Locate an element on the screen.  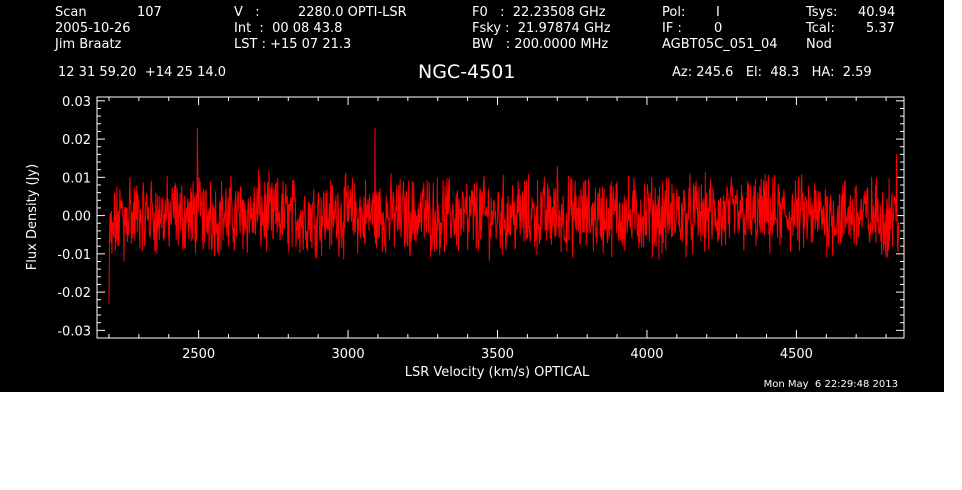
y-tick-label: 0.00 is located at coordinates (76, 217).